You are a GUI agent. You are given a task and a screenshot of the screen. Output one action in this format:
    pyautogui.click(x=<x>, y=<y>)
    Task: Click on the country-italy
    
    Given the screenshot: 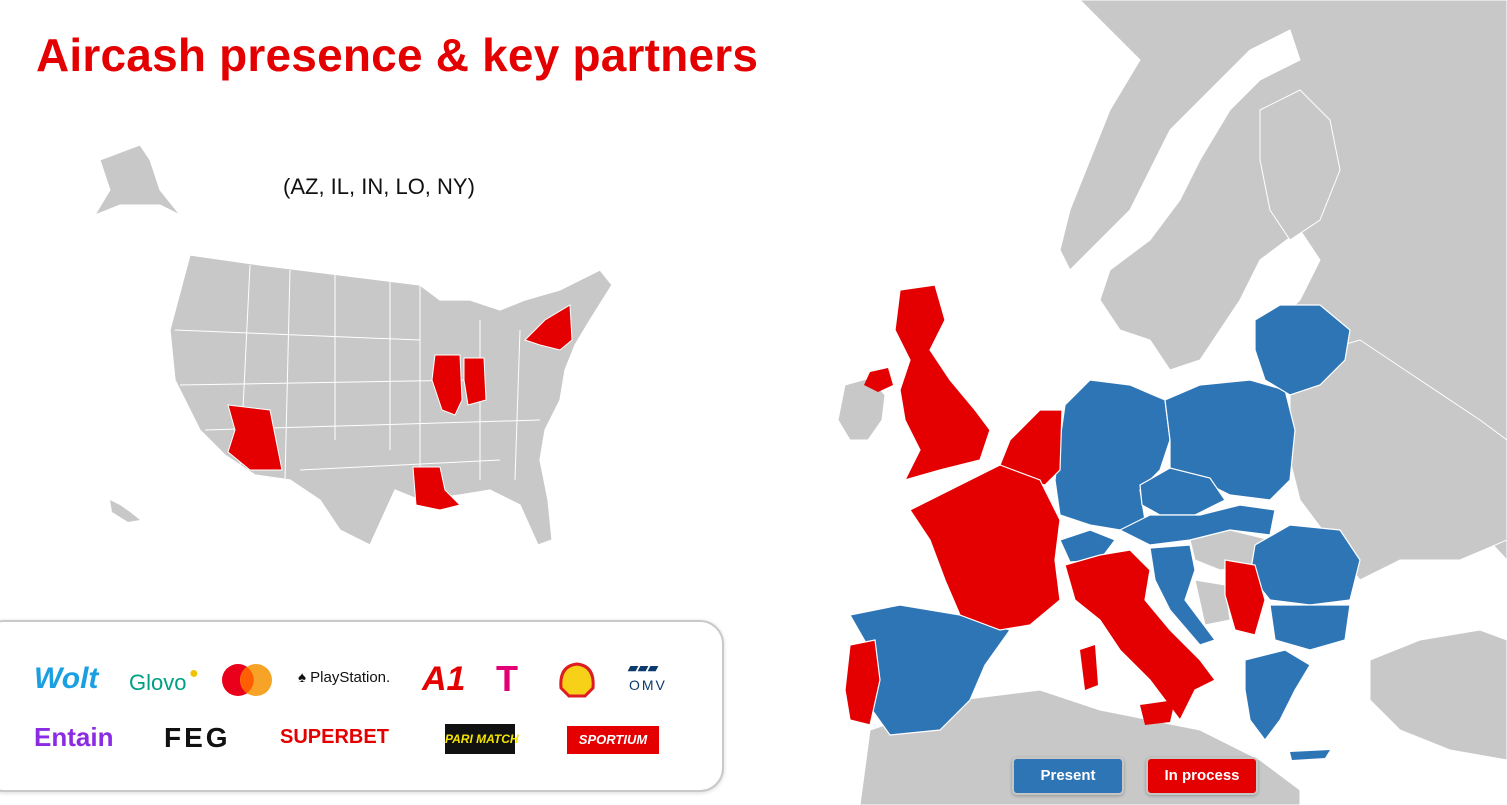 What is the action you would take?
    pyautogui.click(x=1140, y=635)
    